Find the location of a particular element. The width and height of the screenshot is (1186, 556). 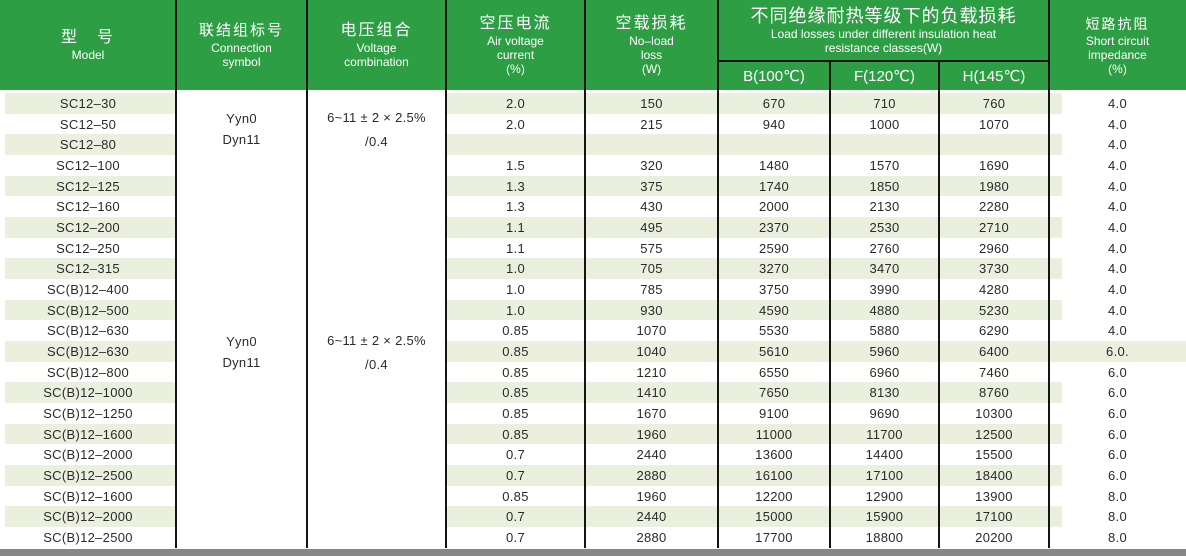

cell-loss-f120: 5880 is located at coordinates (884, 331).